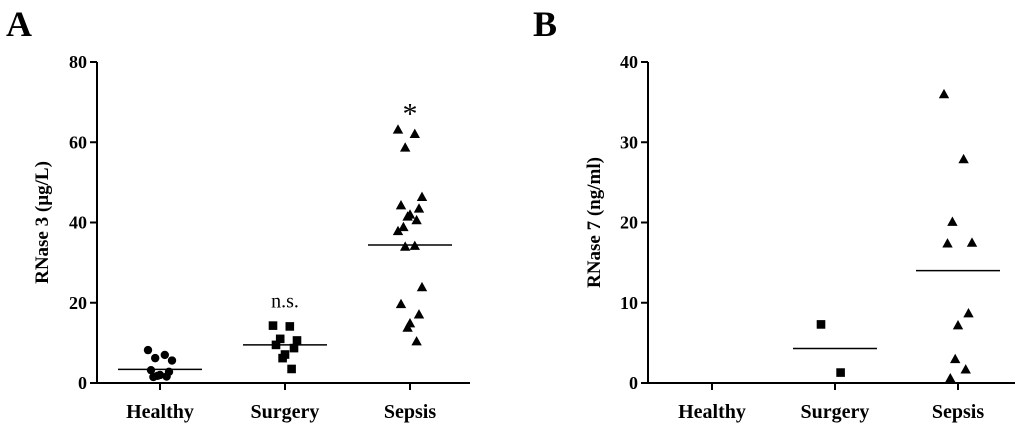  Describe the element at coordinates (629, 142) in the screenshot. I see `y-tick-label: 30` at that location.